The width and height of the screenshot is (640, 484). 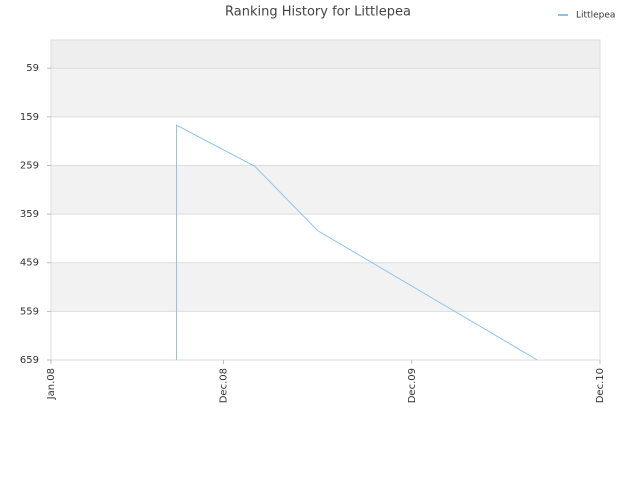 What do you see at coordinates (318, 12) in the screenshot?
I see `chart-title: Ranking History for Littlepea` at bounding box center [318, 12].